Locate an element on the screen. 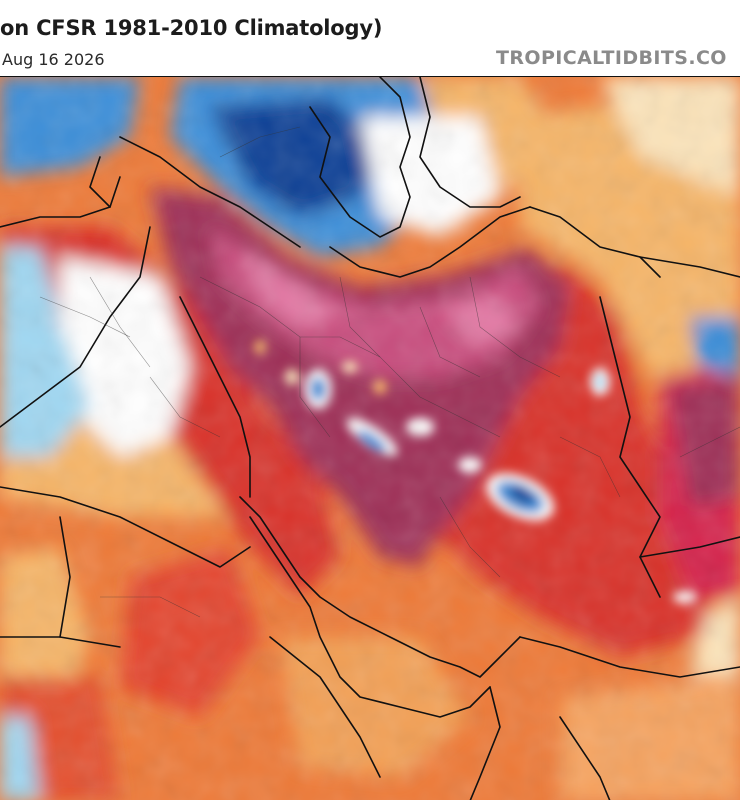  border-turkey is located at coordinates (60, 202).